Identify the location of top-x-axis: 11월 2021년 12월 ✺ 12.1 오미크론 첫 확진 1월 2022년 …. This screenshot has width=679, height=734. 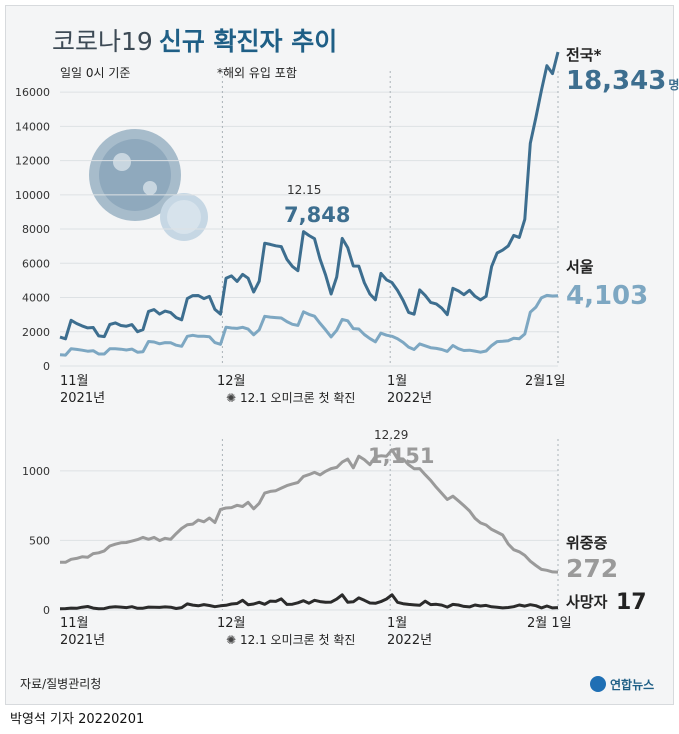
(312, 390).